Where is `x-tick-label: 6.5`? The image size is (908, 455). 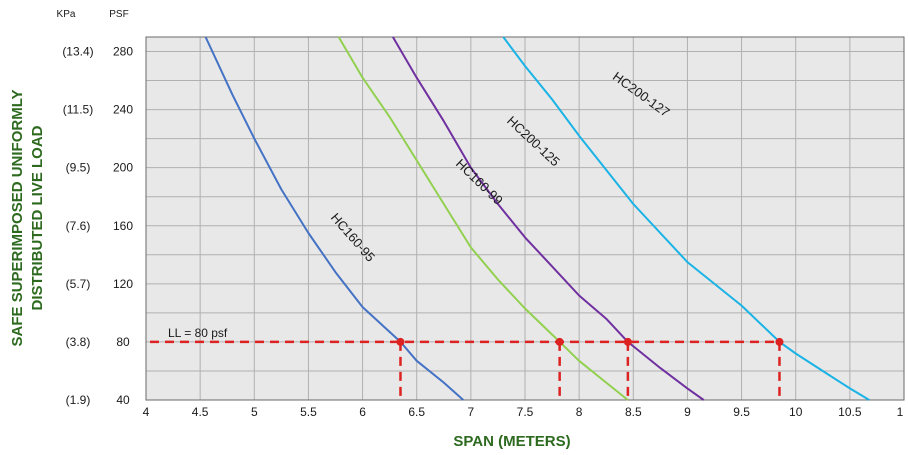
x-tick-label: 6.5 is located at coordinates (416, 412).